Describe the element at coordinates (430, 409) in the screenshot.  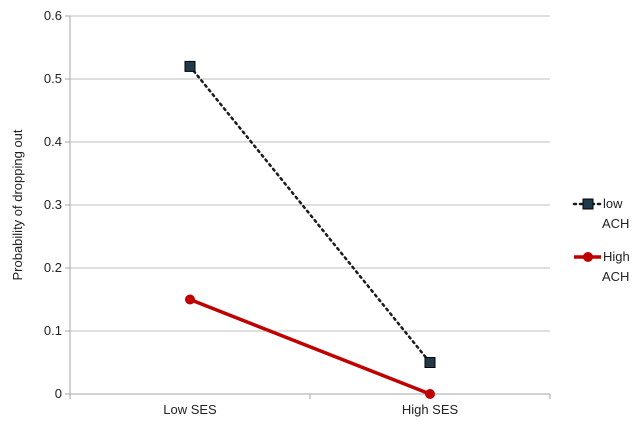
I see `x-tick-label: High SES` at that location.